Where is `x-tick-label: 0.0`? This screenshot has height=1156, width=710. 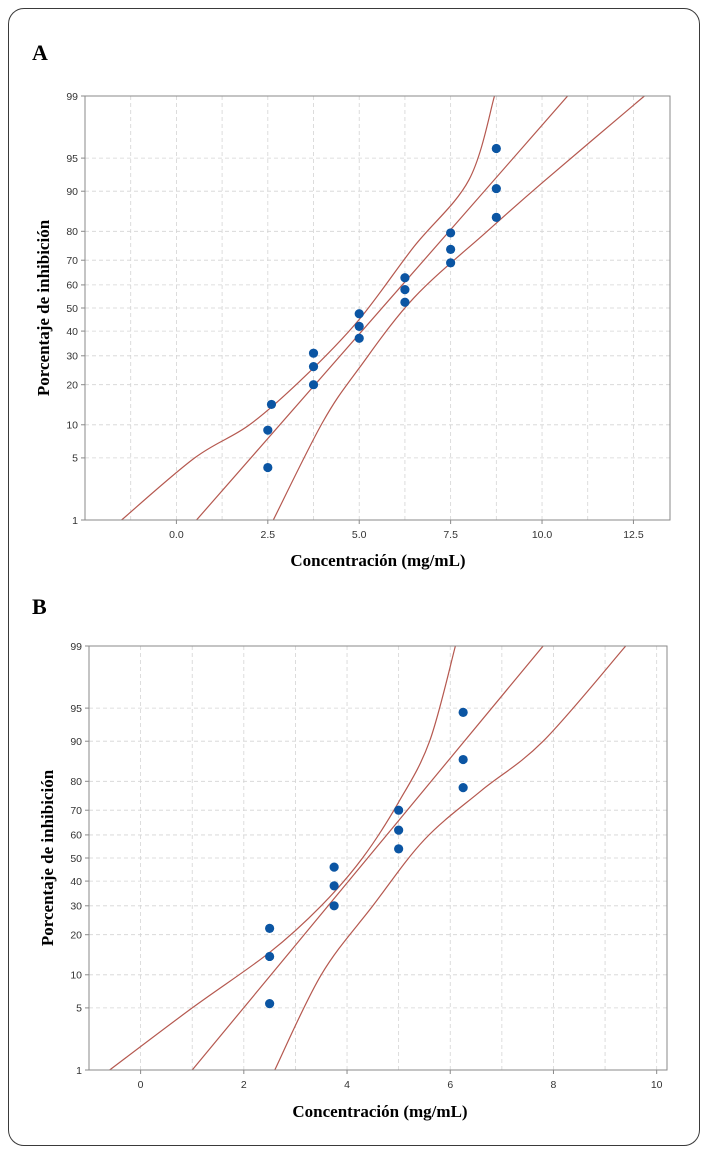
x-tick-label: 0.0 is located at coordinates (176, 535).